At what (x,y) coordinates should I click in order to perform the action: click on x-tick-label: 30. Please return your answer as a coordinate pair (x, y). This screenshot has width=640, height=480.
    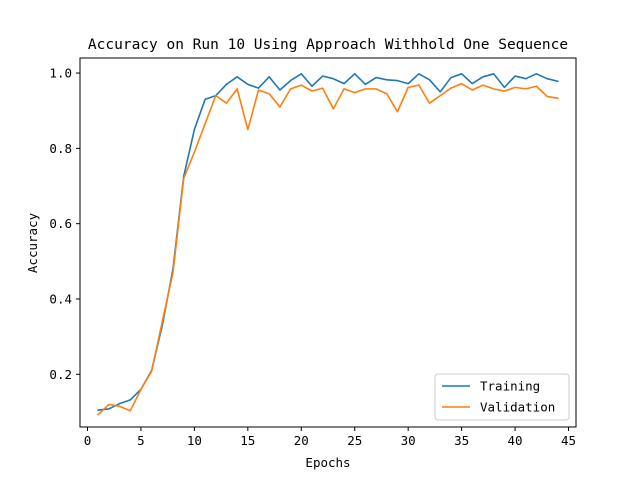
    Looking at the image, I should click on (408, 440).